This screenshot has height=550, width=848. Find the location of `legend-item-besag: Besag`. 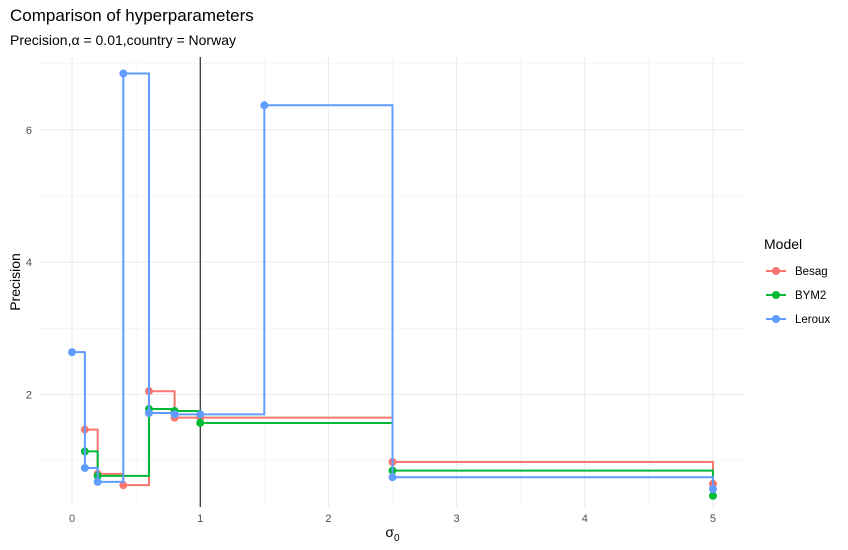

legend-item-besag: Besag is located at coordinates (797, 272).